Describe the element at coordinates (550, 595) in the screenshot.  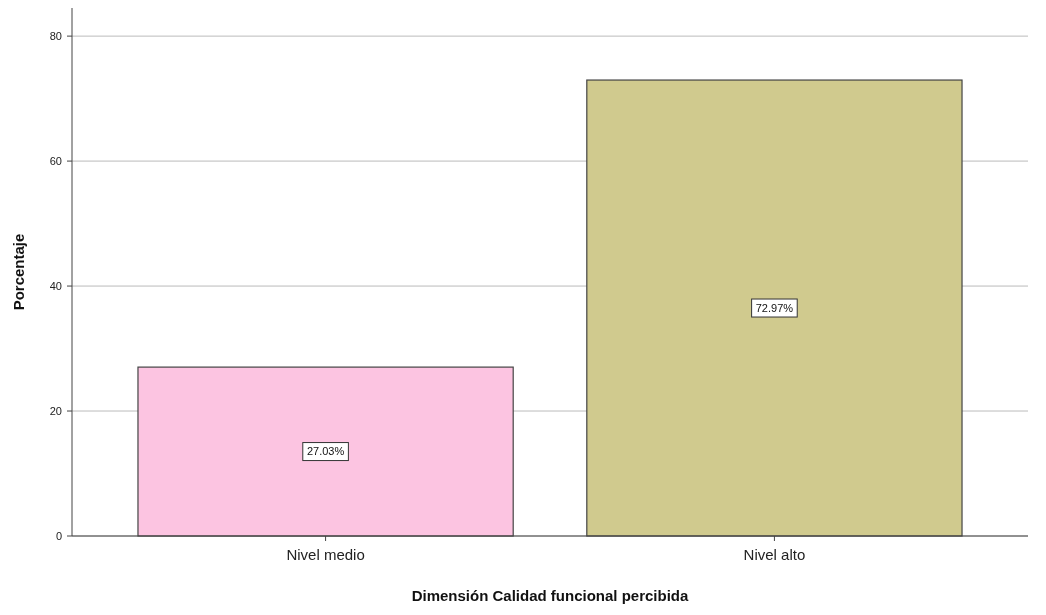
I see `x-axis-title: Dimensión Calidad funcional percibida` at that location.